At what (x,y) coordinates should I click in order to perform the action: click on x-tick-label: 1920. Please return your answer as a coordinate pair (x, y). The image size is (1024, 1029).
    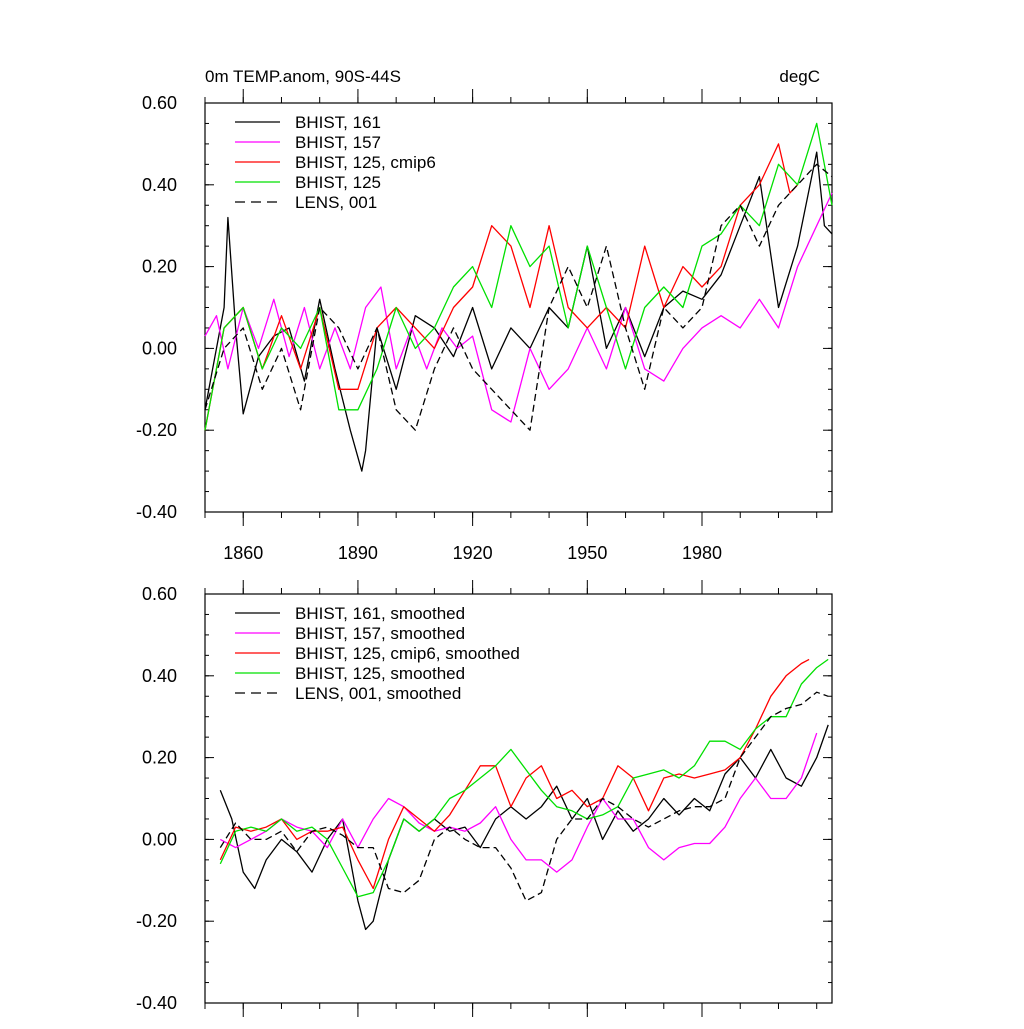
    Looking at the image, I should click on (473, 553).